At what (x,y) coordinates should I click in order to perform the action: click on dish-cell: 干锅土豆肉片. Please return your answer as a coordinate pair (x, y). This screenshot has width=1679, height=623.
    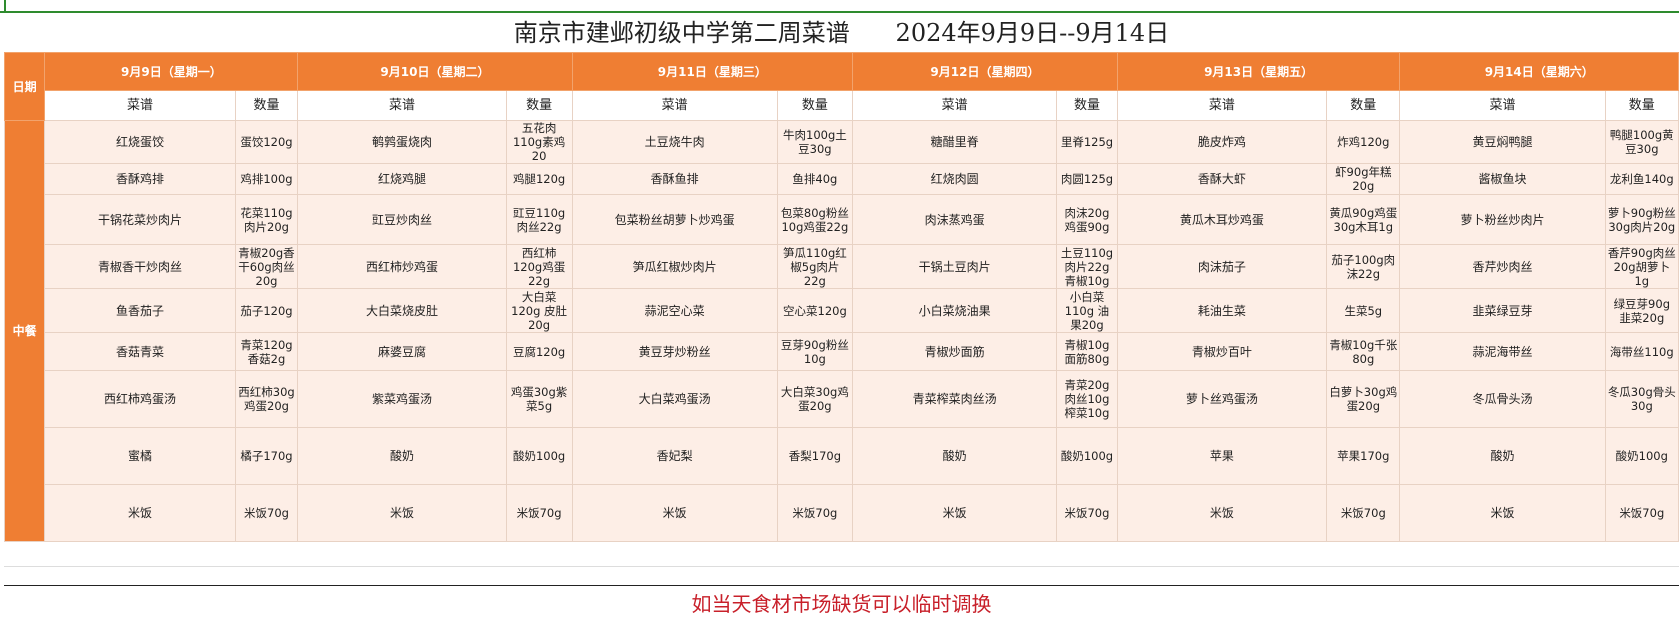
    Looking at the image, I should click on (955, 266).